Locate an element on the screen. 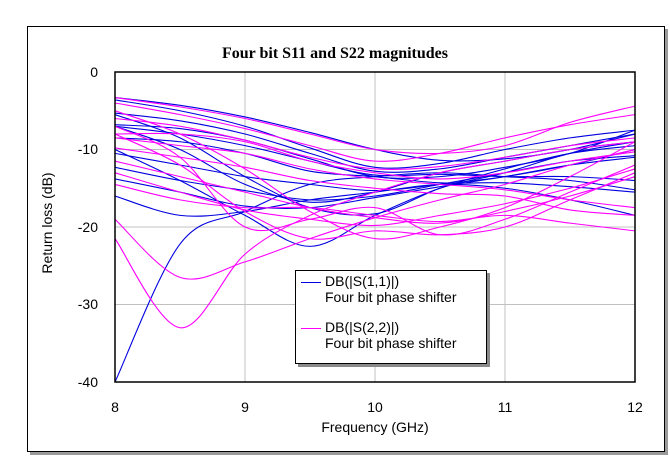 This screenshot has height=457, width=670. y-tick-minus-40: -40 is located at coordinates (87, 382).